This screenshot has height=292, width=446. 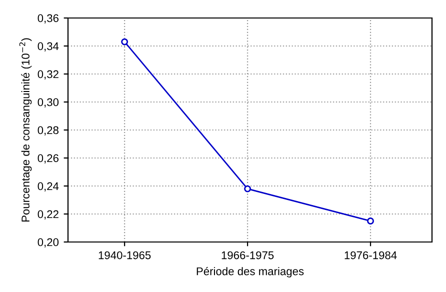 I want to click on x-tick-label: 1976-1984, so click(x=370, y=255).